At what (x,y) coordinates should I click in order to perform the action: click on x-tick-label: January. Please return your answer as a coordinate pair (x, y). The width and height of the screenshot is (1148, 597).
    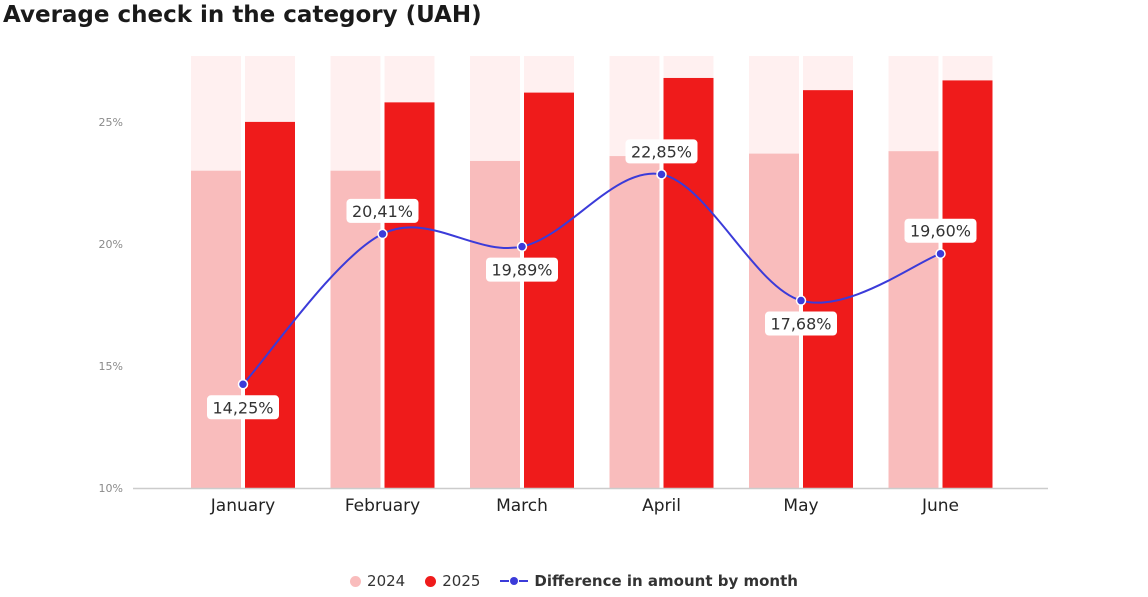
    Looking at the image, I should click on (242, 506).